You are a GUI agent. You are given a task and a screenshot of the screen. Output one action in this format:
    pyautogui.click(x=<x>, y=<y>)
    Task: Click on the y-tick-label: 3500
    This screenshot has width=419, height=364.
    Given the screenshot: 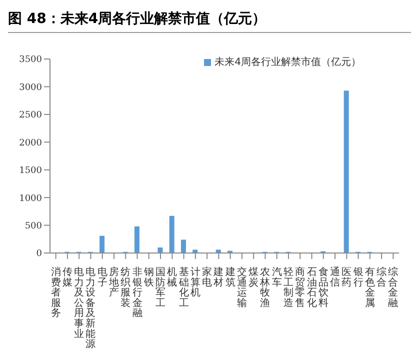 What is the action you would take?
    pyautogui.click(x=30, y=60)
    